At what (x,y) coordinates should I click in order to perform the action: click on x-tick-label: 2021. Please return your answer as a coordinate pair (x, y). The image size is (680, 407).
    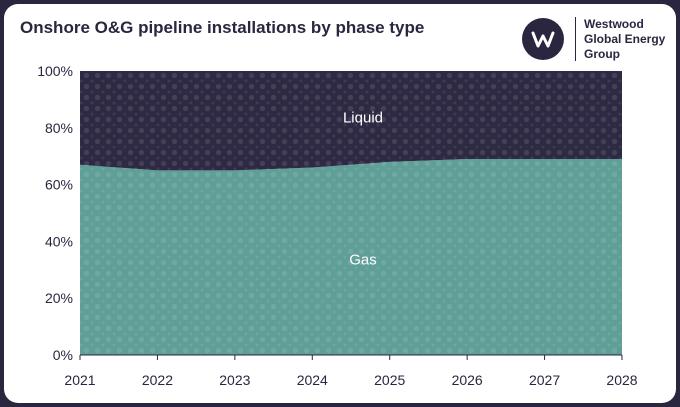
    Looking at the image, I should click on (79, 380).